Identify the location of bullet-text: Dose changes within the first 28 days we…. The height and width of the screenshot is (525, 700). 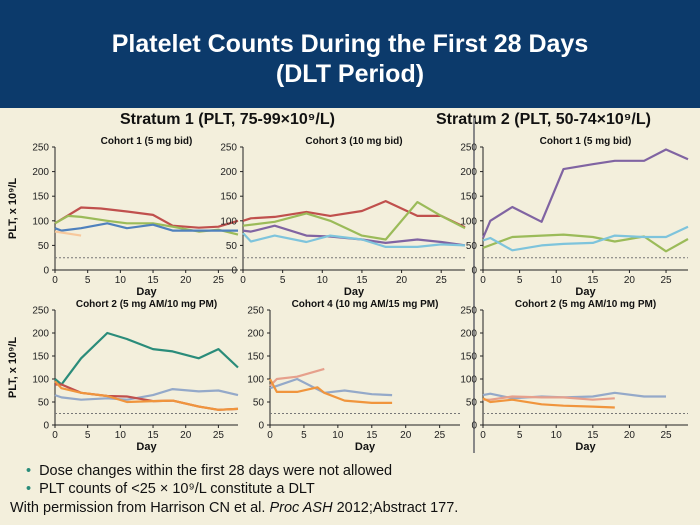
(216, 471).